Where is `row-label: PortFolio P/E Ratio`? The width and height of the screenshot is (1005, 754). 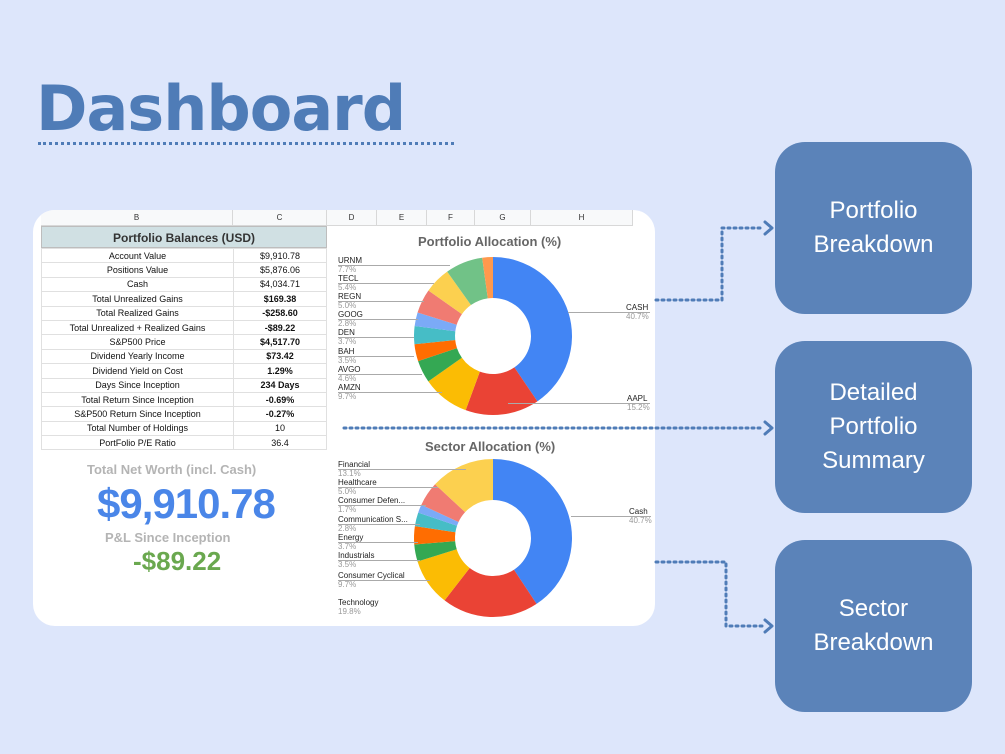 row-label: PortFolio P/E Ratio is located at coordinates (137, 443).